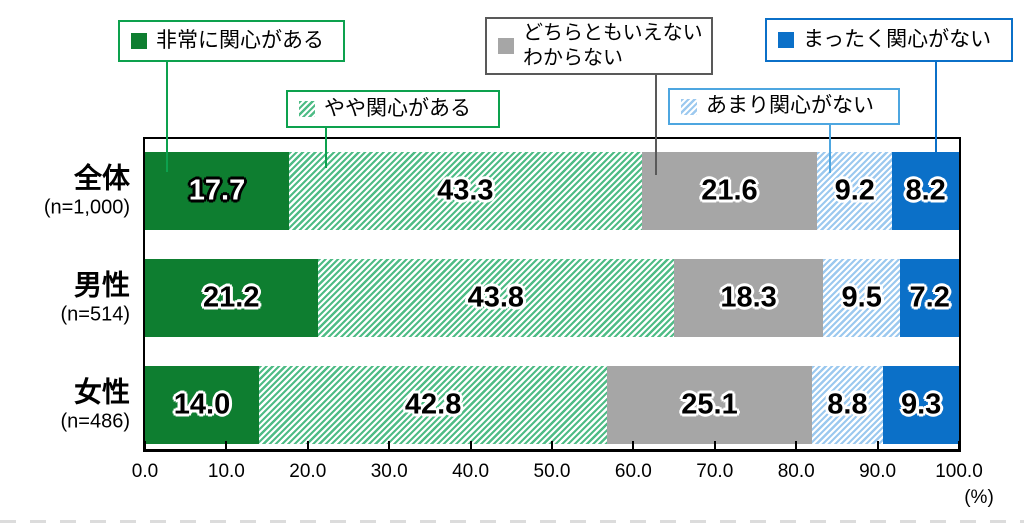  Describe the element at coordinates (979, 497) in the screenshot. I see `axis-unit-label: (%)` at that location.